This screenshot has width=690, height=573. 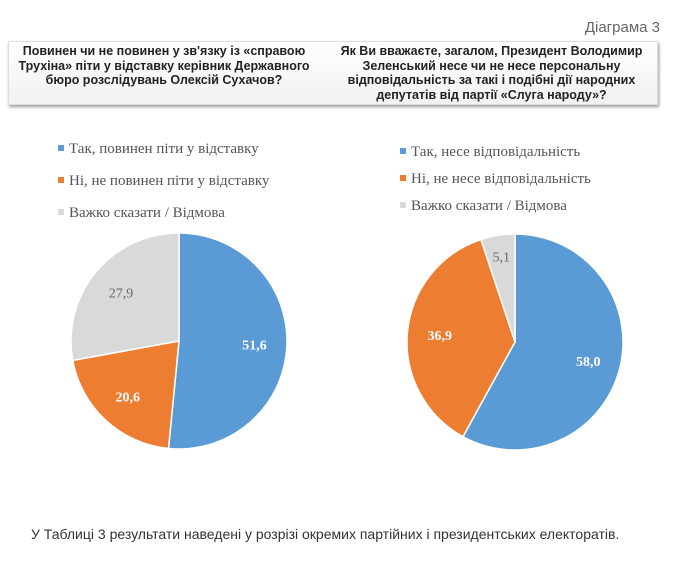 What do you see at coordinates (439, 336) in the screenshot?
I see `data-label: 36,9` at bounding box center [439, 336].